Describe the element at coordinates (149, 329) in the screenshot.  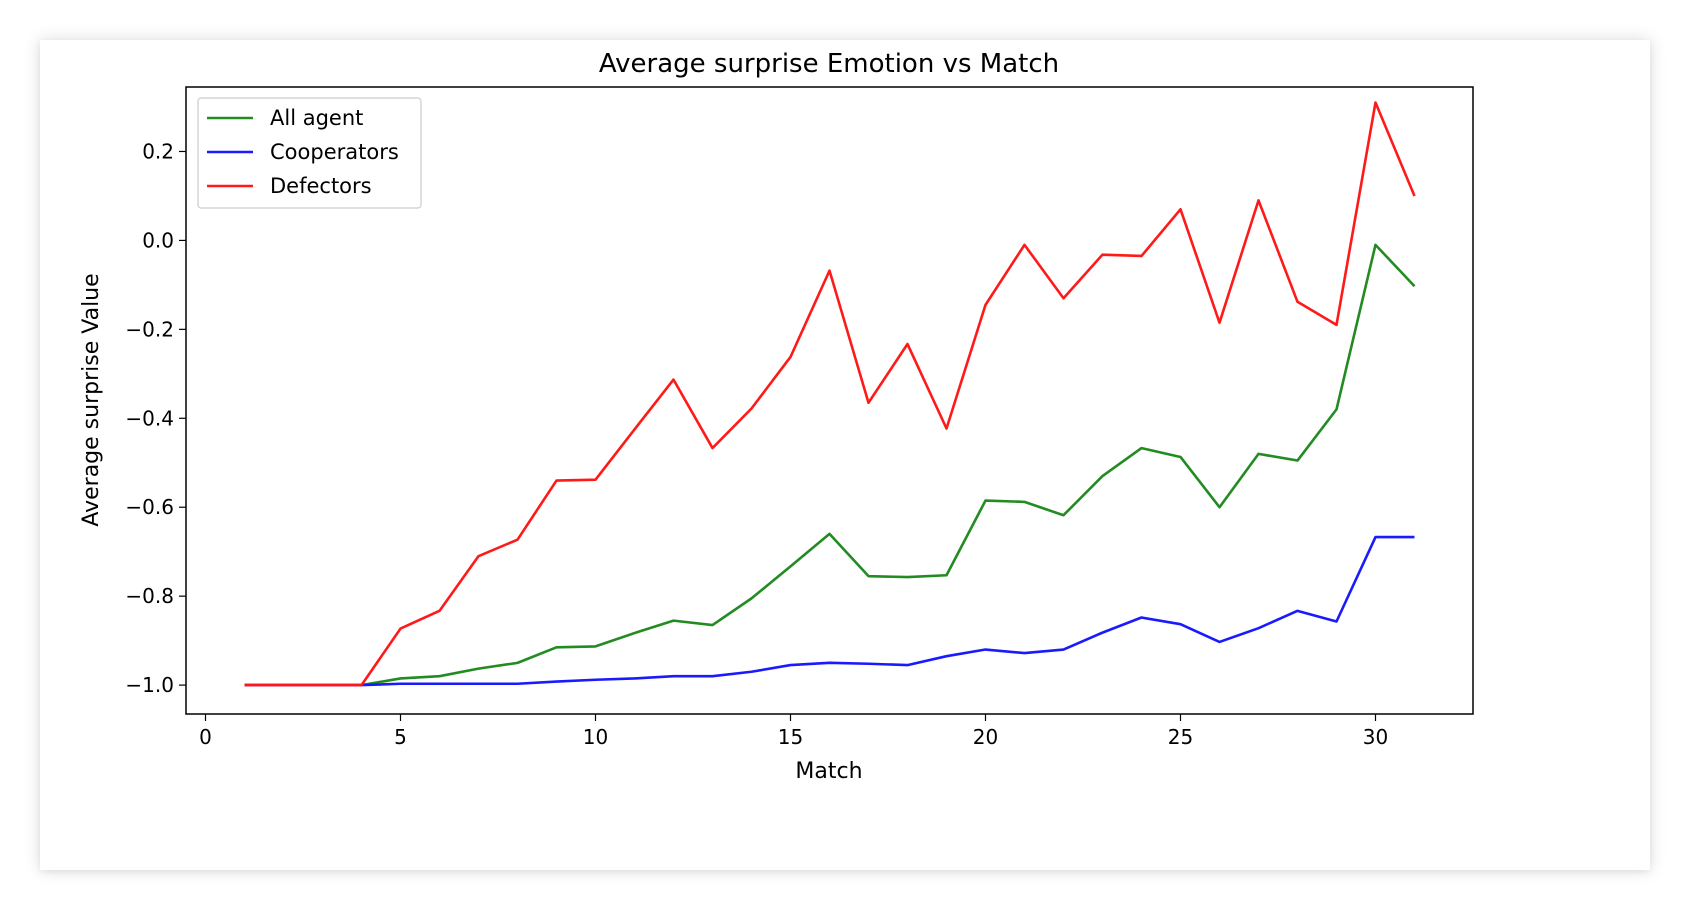
I see `y-tick-label: −0.2` at that location.